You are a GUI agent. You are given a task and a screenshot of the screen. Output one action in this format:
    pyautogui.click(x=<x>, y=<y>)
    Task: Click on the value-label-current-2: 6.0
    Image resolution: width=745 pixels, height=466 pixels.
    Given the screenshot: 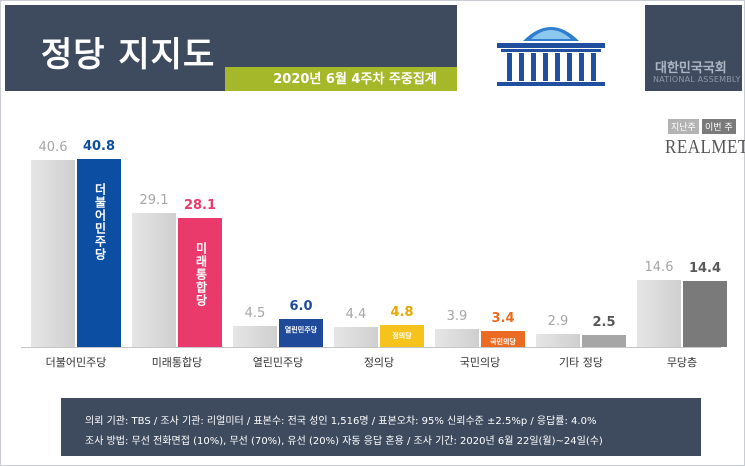 What is the action you would take?
    pyautogui.click(x=301, y=307)
    